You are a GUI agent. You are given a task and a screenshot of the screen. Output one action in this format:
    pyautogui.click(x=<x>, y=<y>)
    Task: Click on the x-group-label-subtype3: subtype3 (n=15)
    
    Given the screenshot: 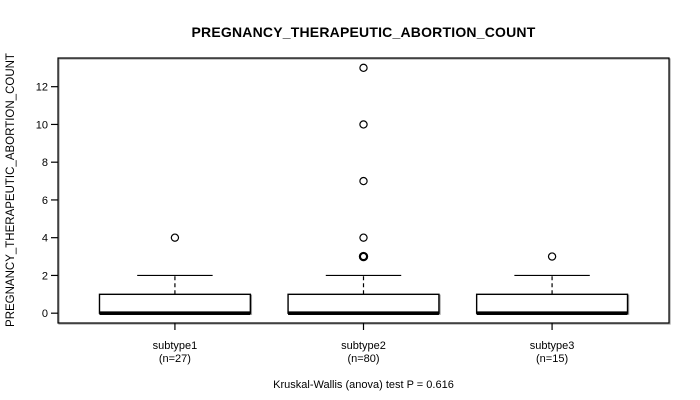 What is the action you would take?
    pyautogui.click(x=552, y=353)
    